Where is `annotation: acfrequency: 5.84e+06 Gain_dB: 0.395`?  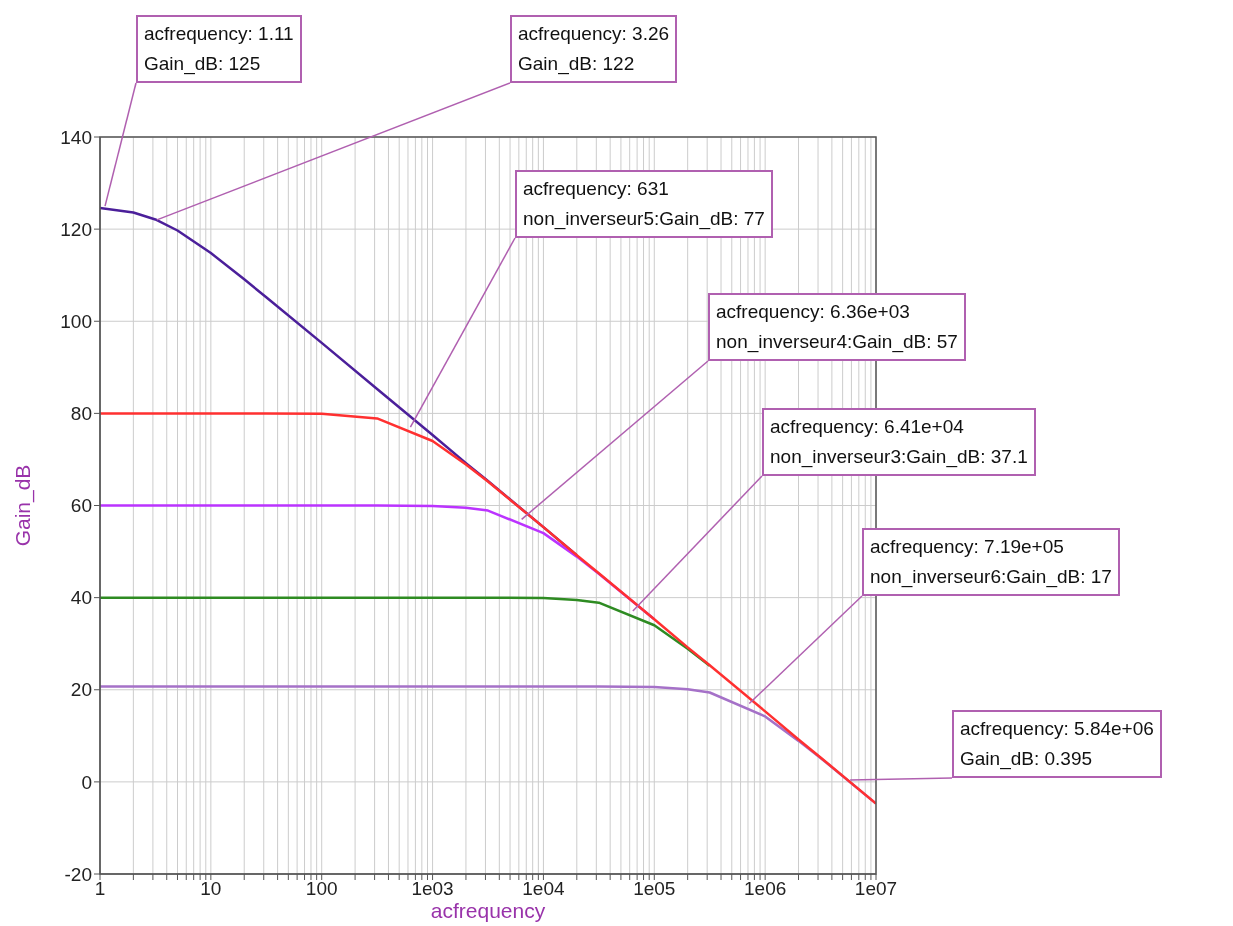 annotation: acfrequency: 5.84e+06 Gain_dB: 0.395 is located at coordinates (1057, 744).